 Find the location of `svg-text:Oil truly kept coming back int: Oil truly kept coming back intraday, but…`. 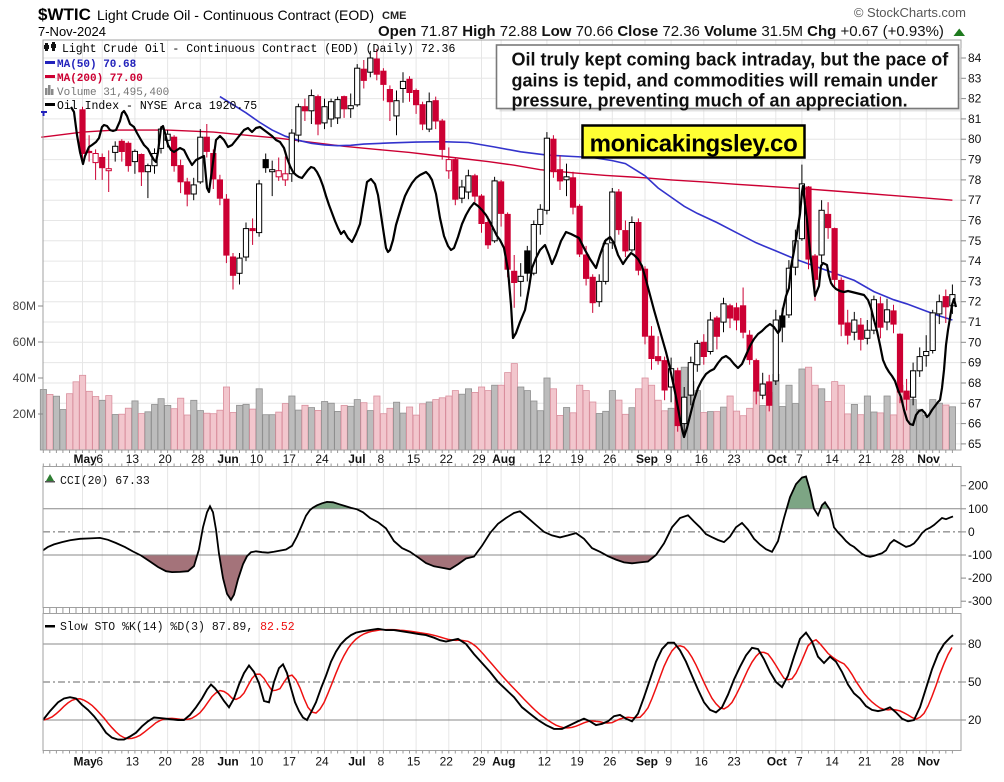

svg-text:Oil truly kept coming back int: Oil truly kept coming back intraday, but… is located at coordinates (731, 60).